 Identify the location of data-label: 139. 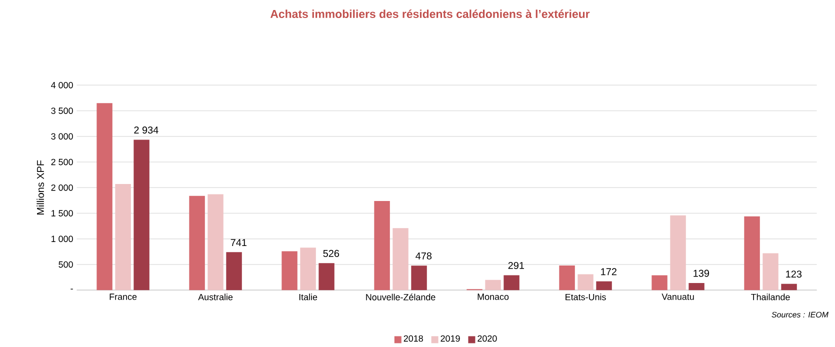
(701, 273).